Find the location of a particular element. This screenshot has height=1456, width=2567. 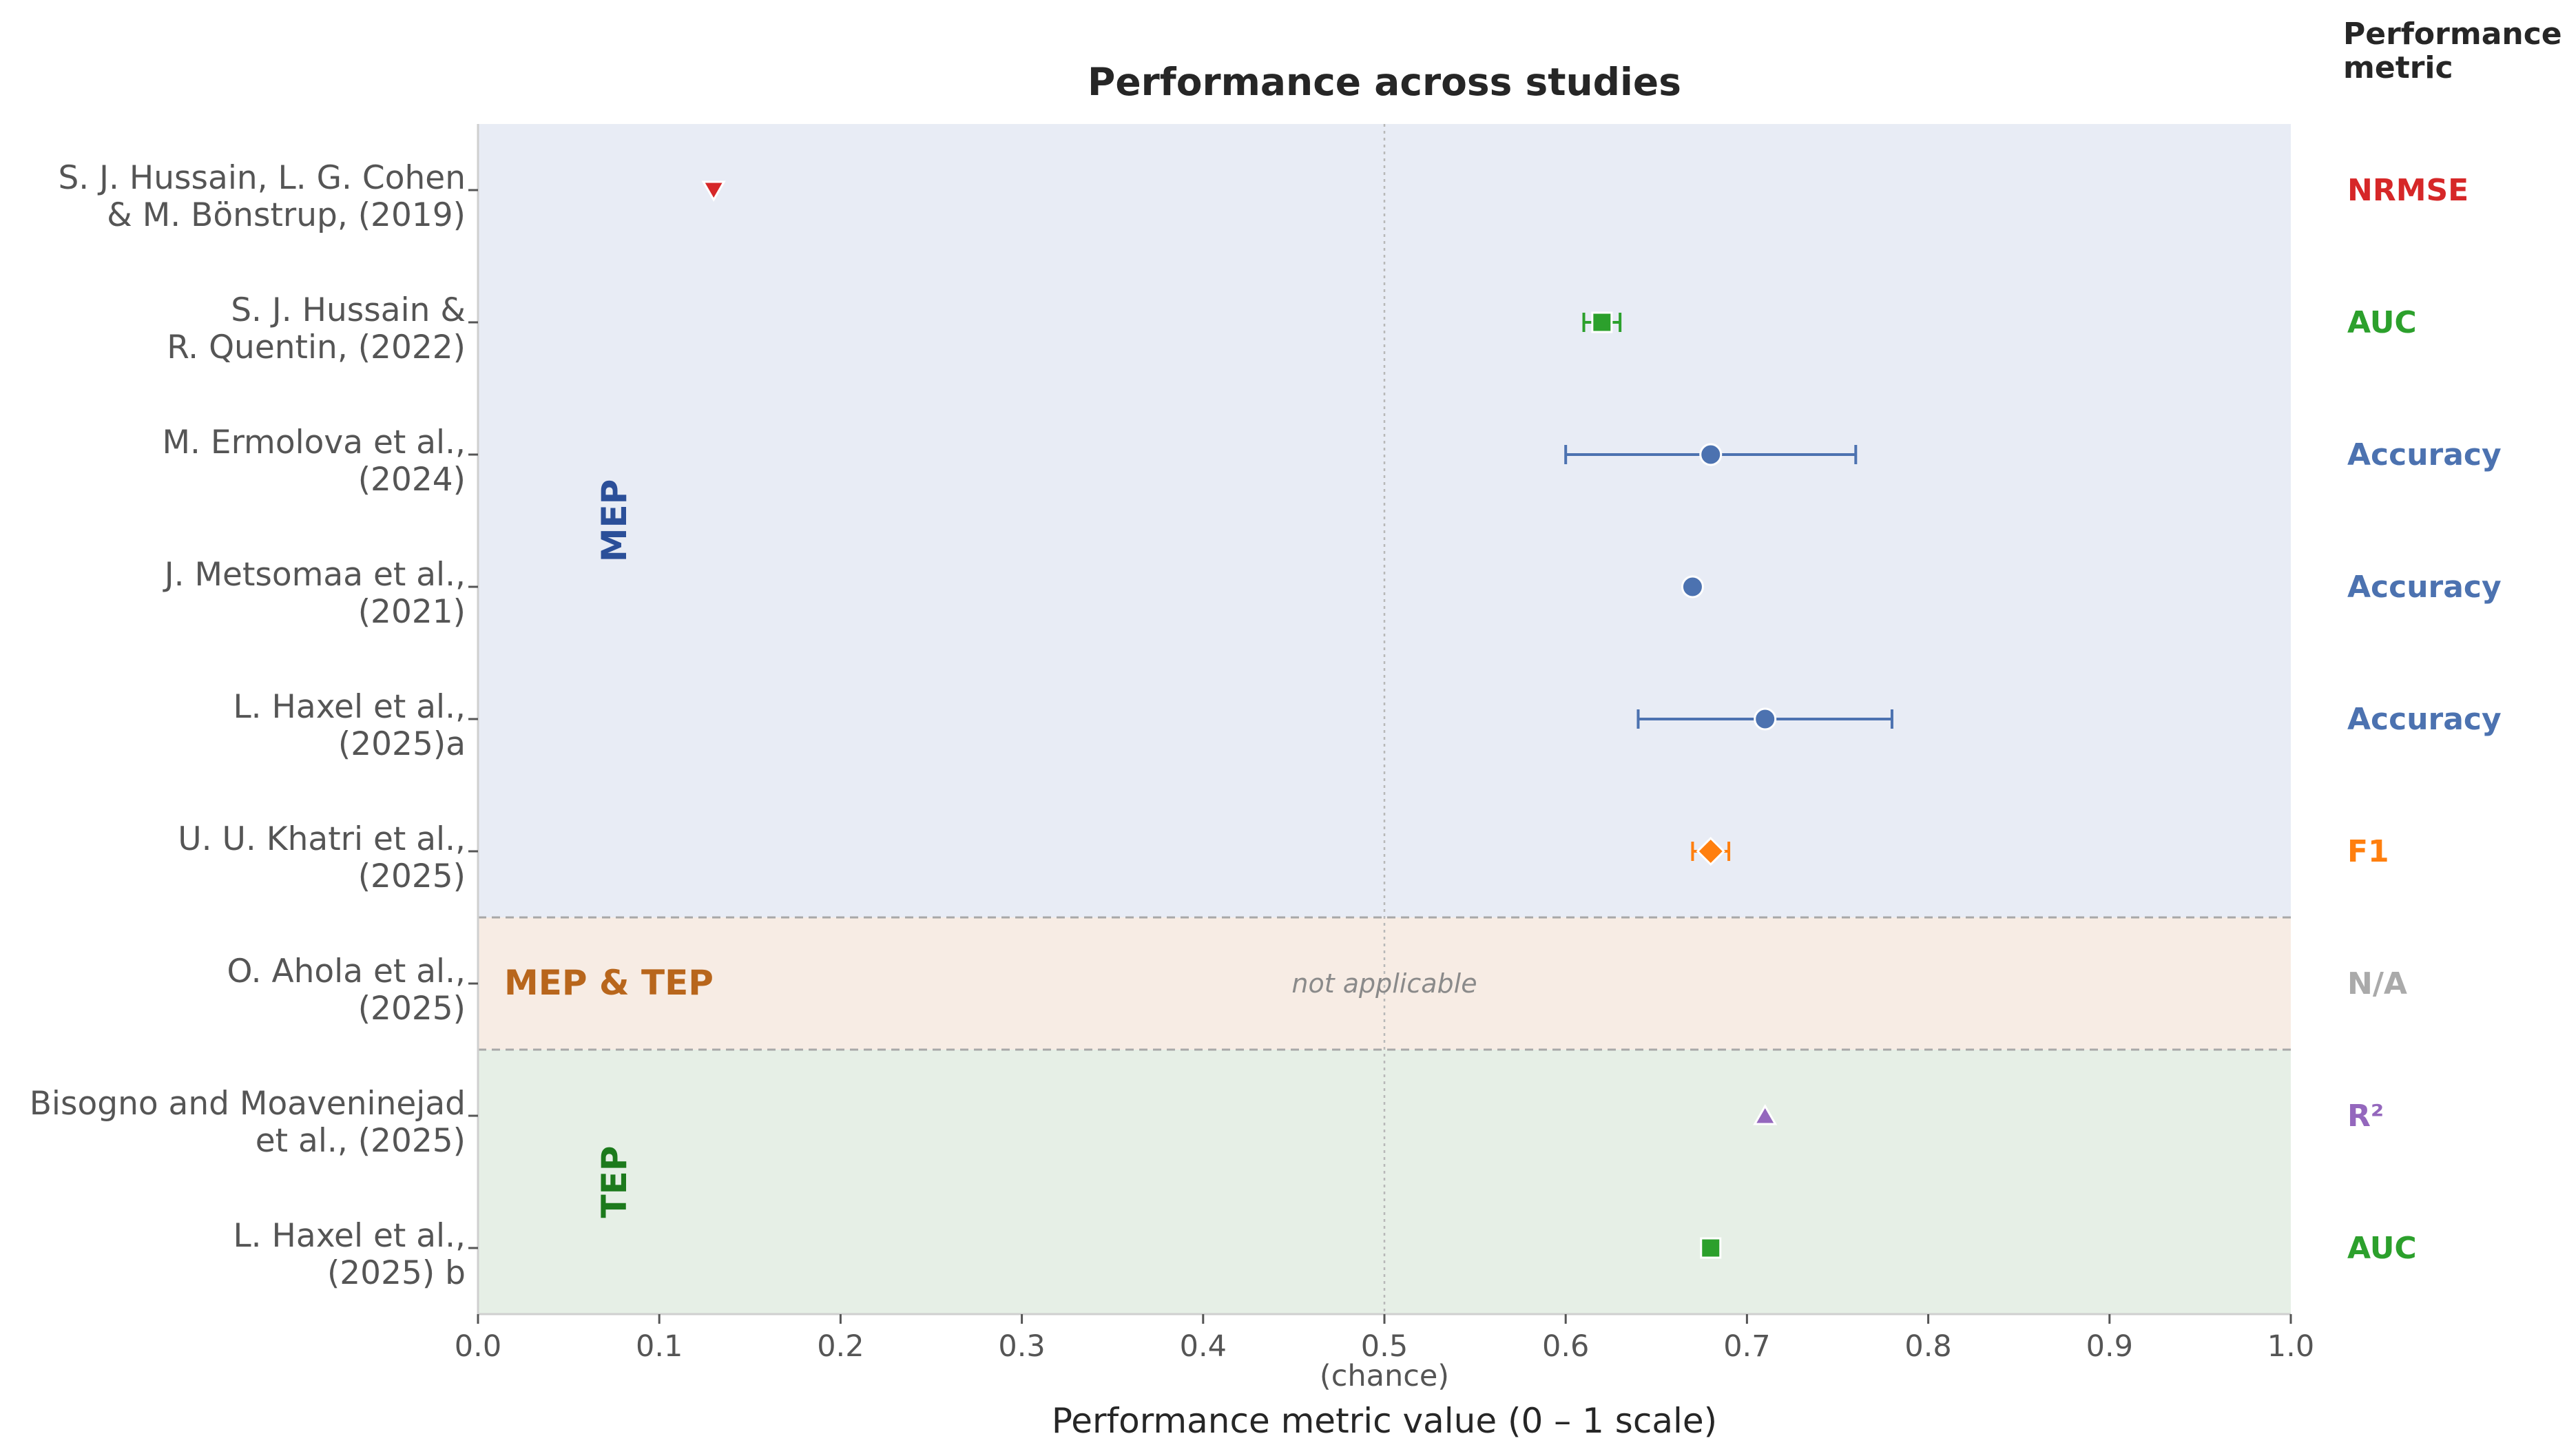

metric-label: NRMSE is located at coordinates (2408, 190).